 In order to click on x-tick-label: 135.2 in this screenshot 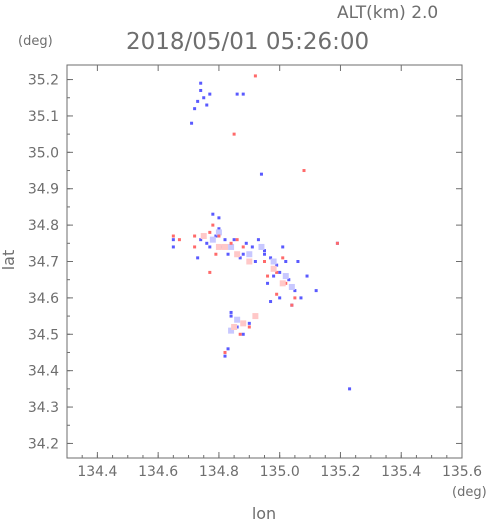, I will do `click(340, 472)`.